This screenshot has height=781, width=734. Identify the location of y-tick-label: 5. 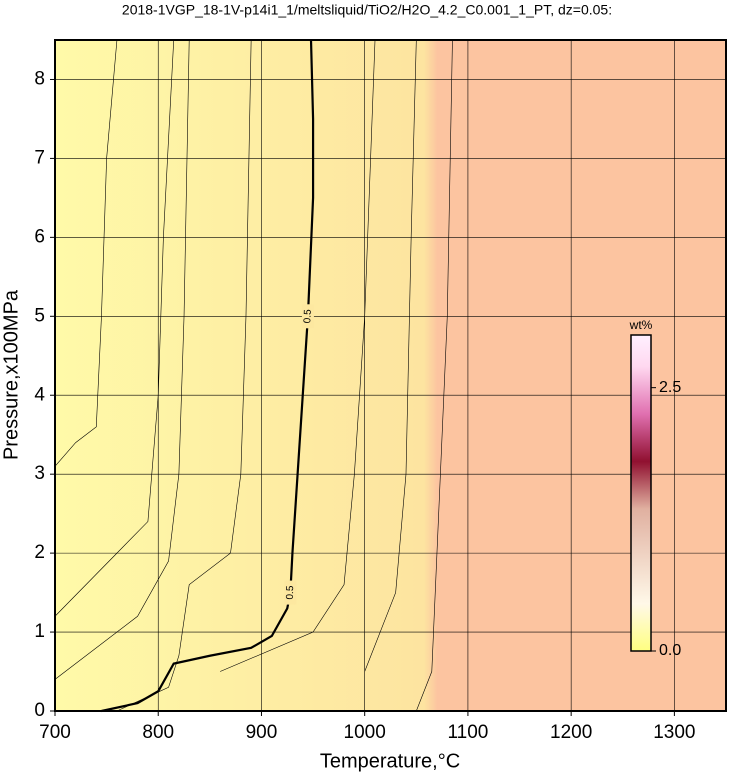
(39, 315).